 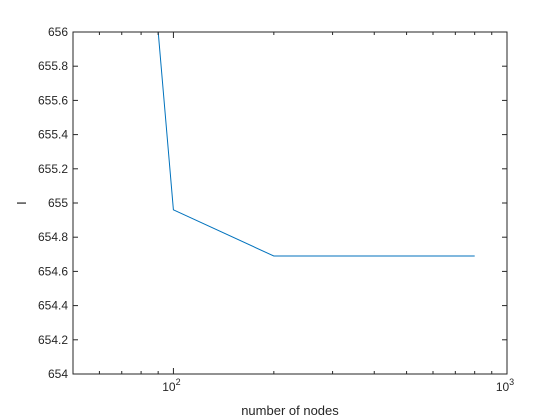 What do you see at coordinates (511, 382) in the screenshot?
I see `x-tick-label-exponent: 3` at bounding box center [511, 382].